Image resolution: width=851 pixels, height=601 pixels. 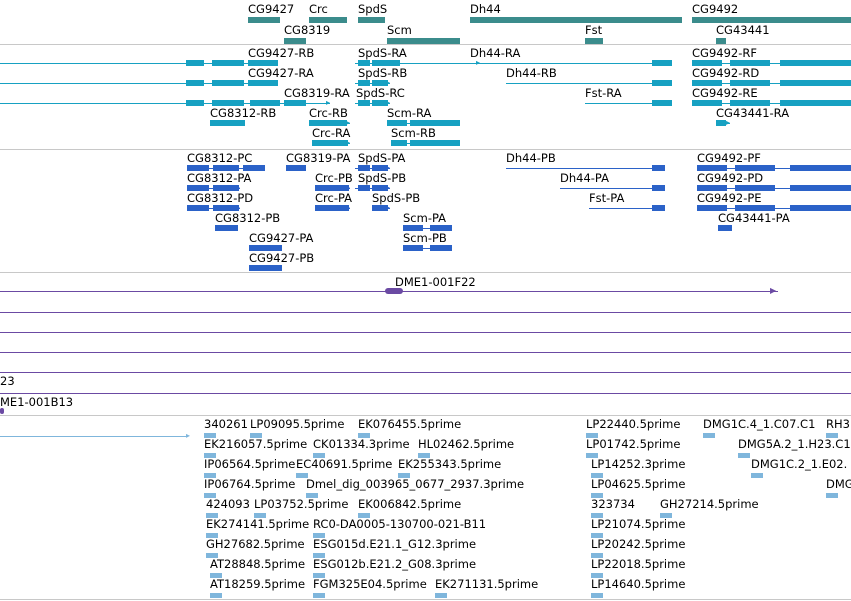 What do you see at coordinates (743, 30) in the screenshot?
I see `gene-label: CG43441` at bounding box center [743, 30].